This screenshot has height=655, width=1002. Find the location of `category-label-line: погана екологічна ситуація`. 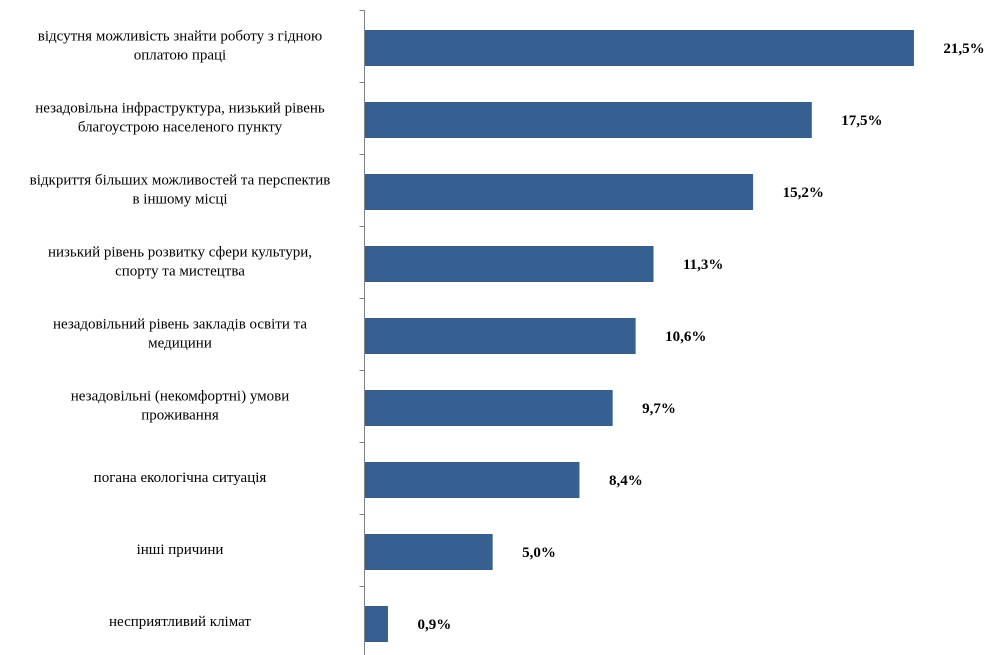

category-label-line: погана екологічна ситуація is located at coordinates (180, 478).